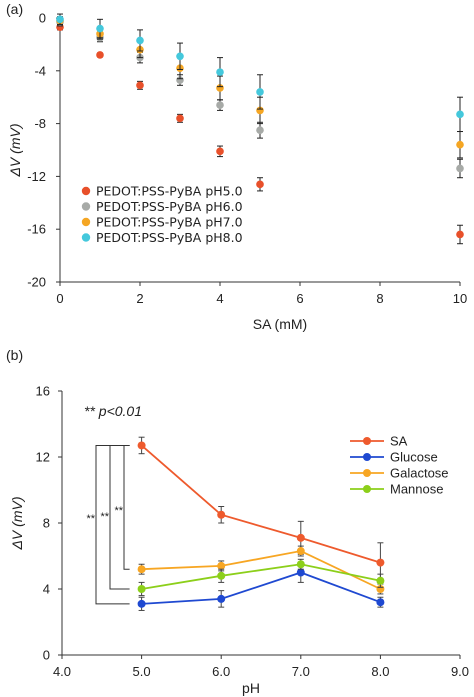  What do you see at coordinates (301, 671) in the screenshot?
I see `x-tick-label: 7.0` at bounding box center [301, 671].